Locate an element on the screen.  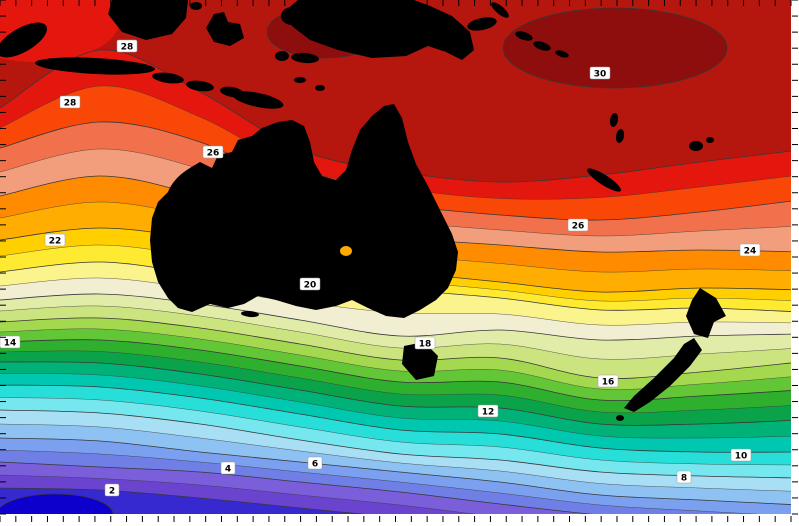
contour-label-value: 8 is located at coordinates (684, 479).